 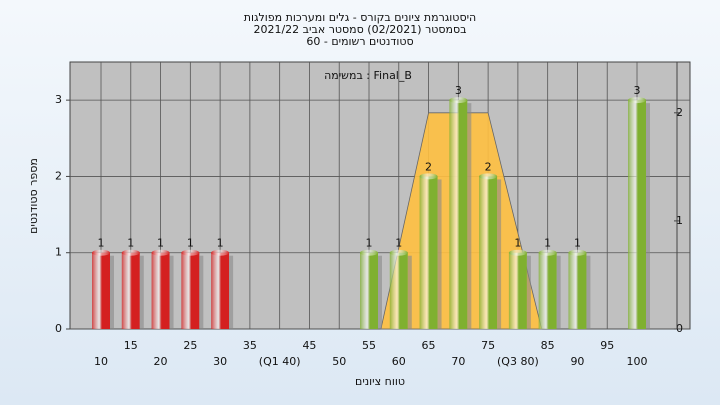 I want to click on x-tick-label: 20, so click(x=161, y=361).